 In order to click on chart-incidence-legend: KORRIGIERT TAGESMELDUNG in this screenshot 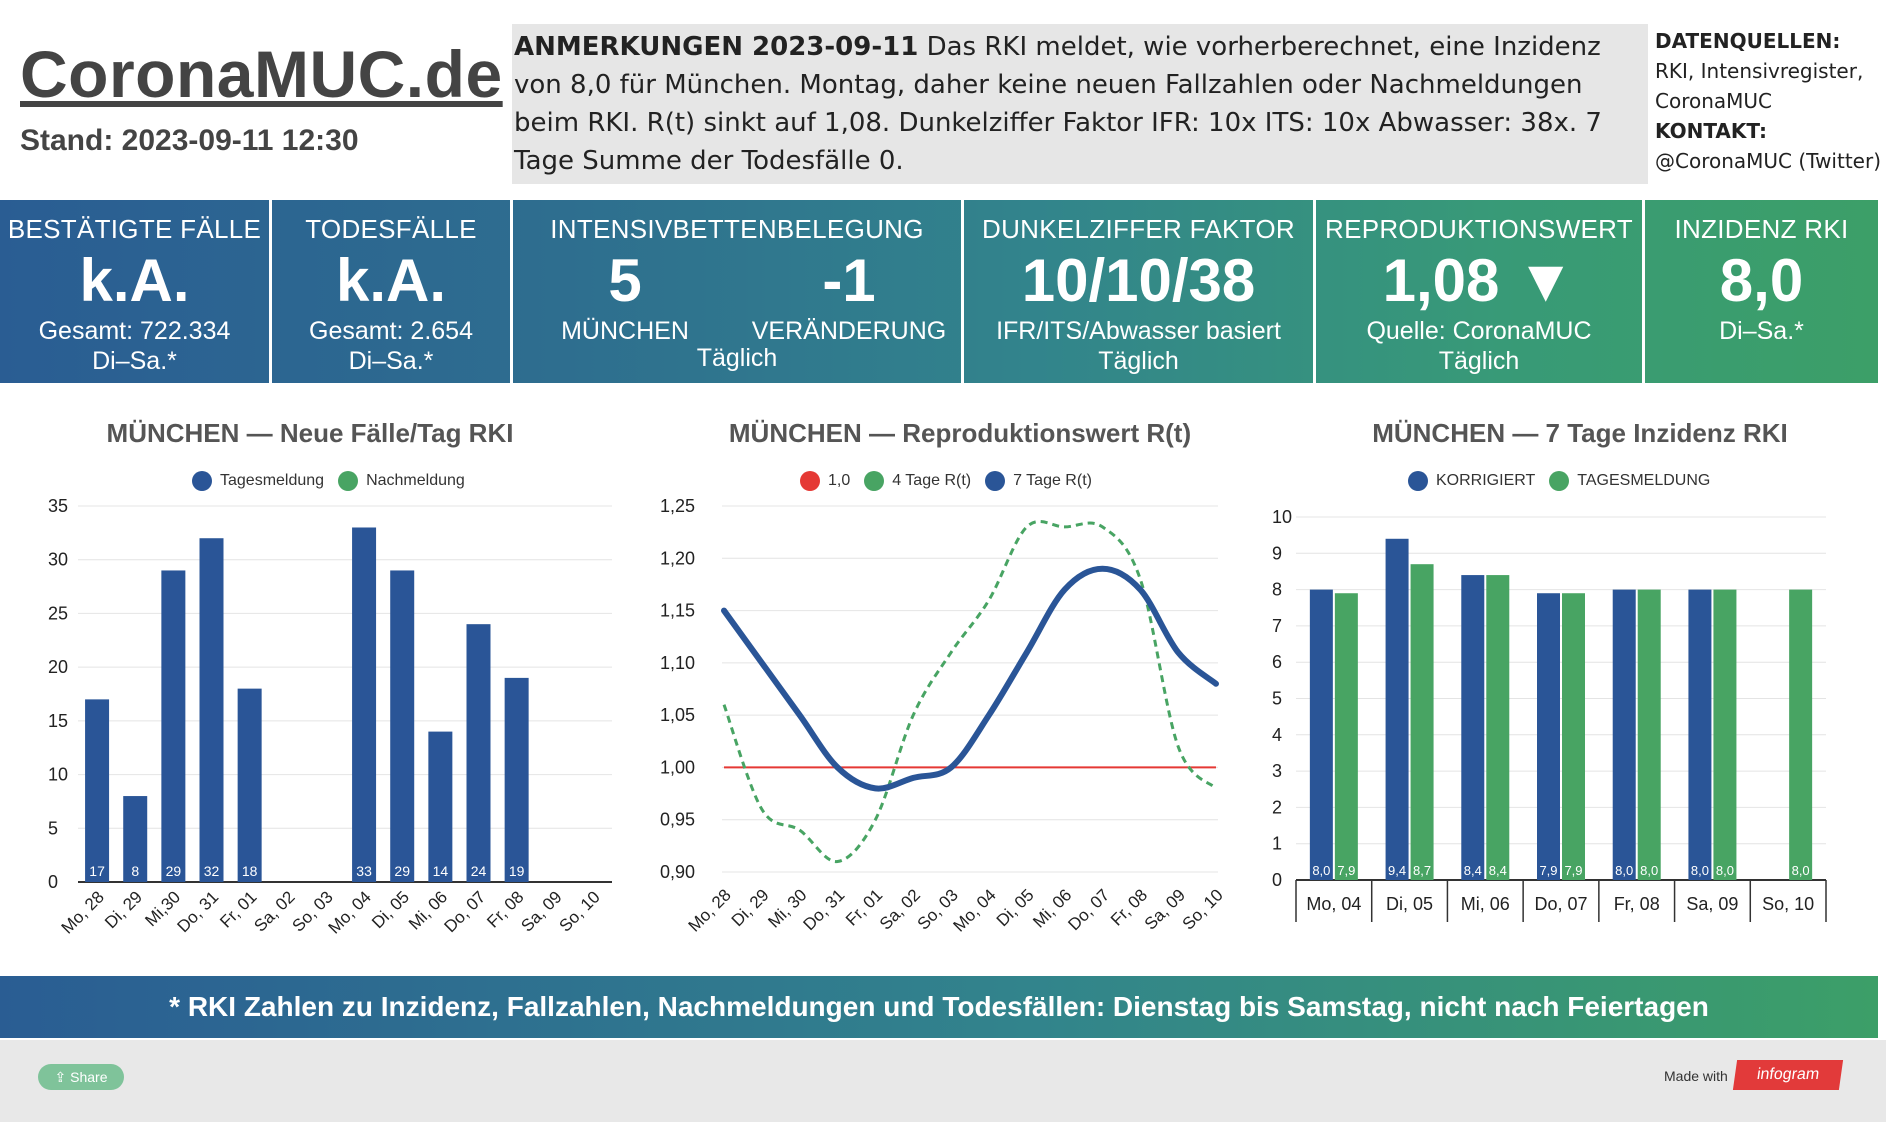, I will do `click(1559, 481)`.